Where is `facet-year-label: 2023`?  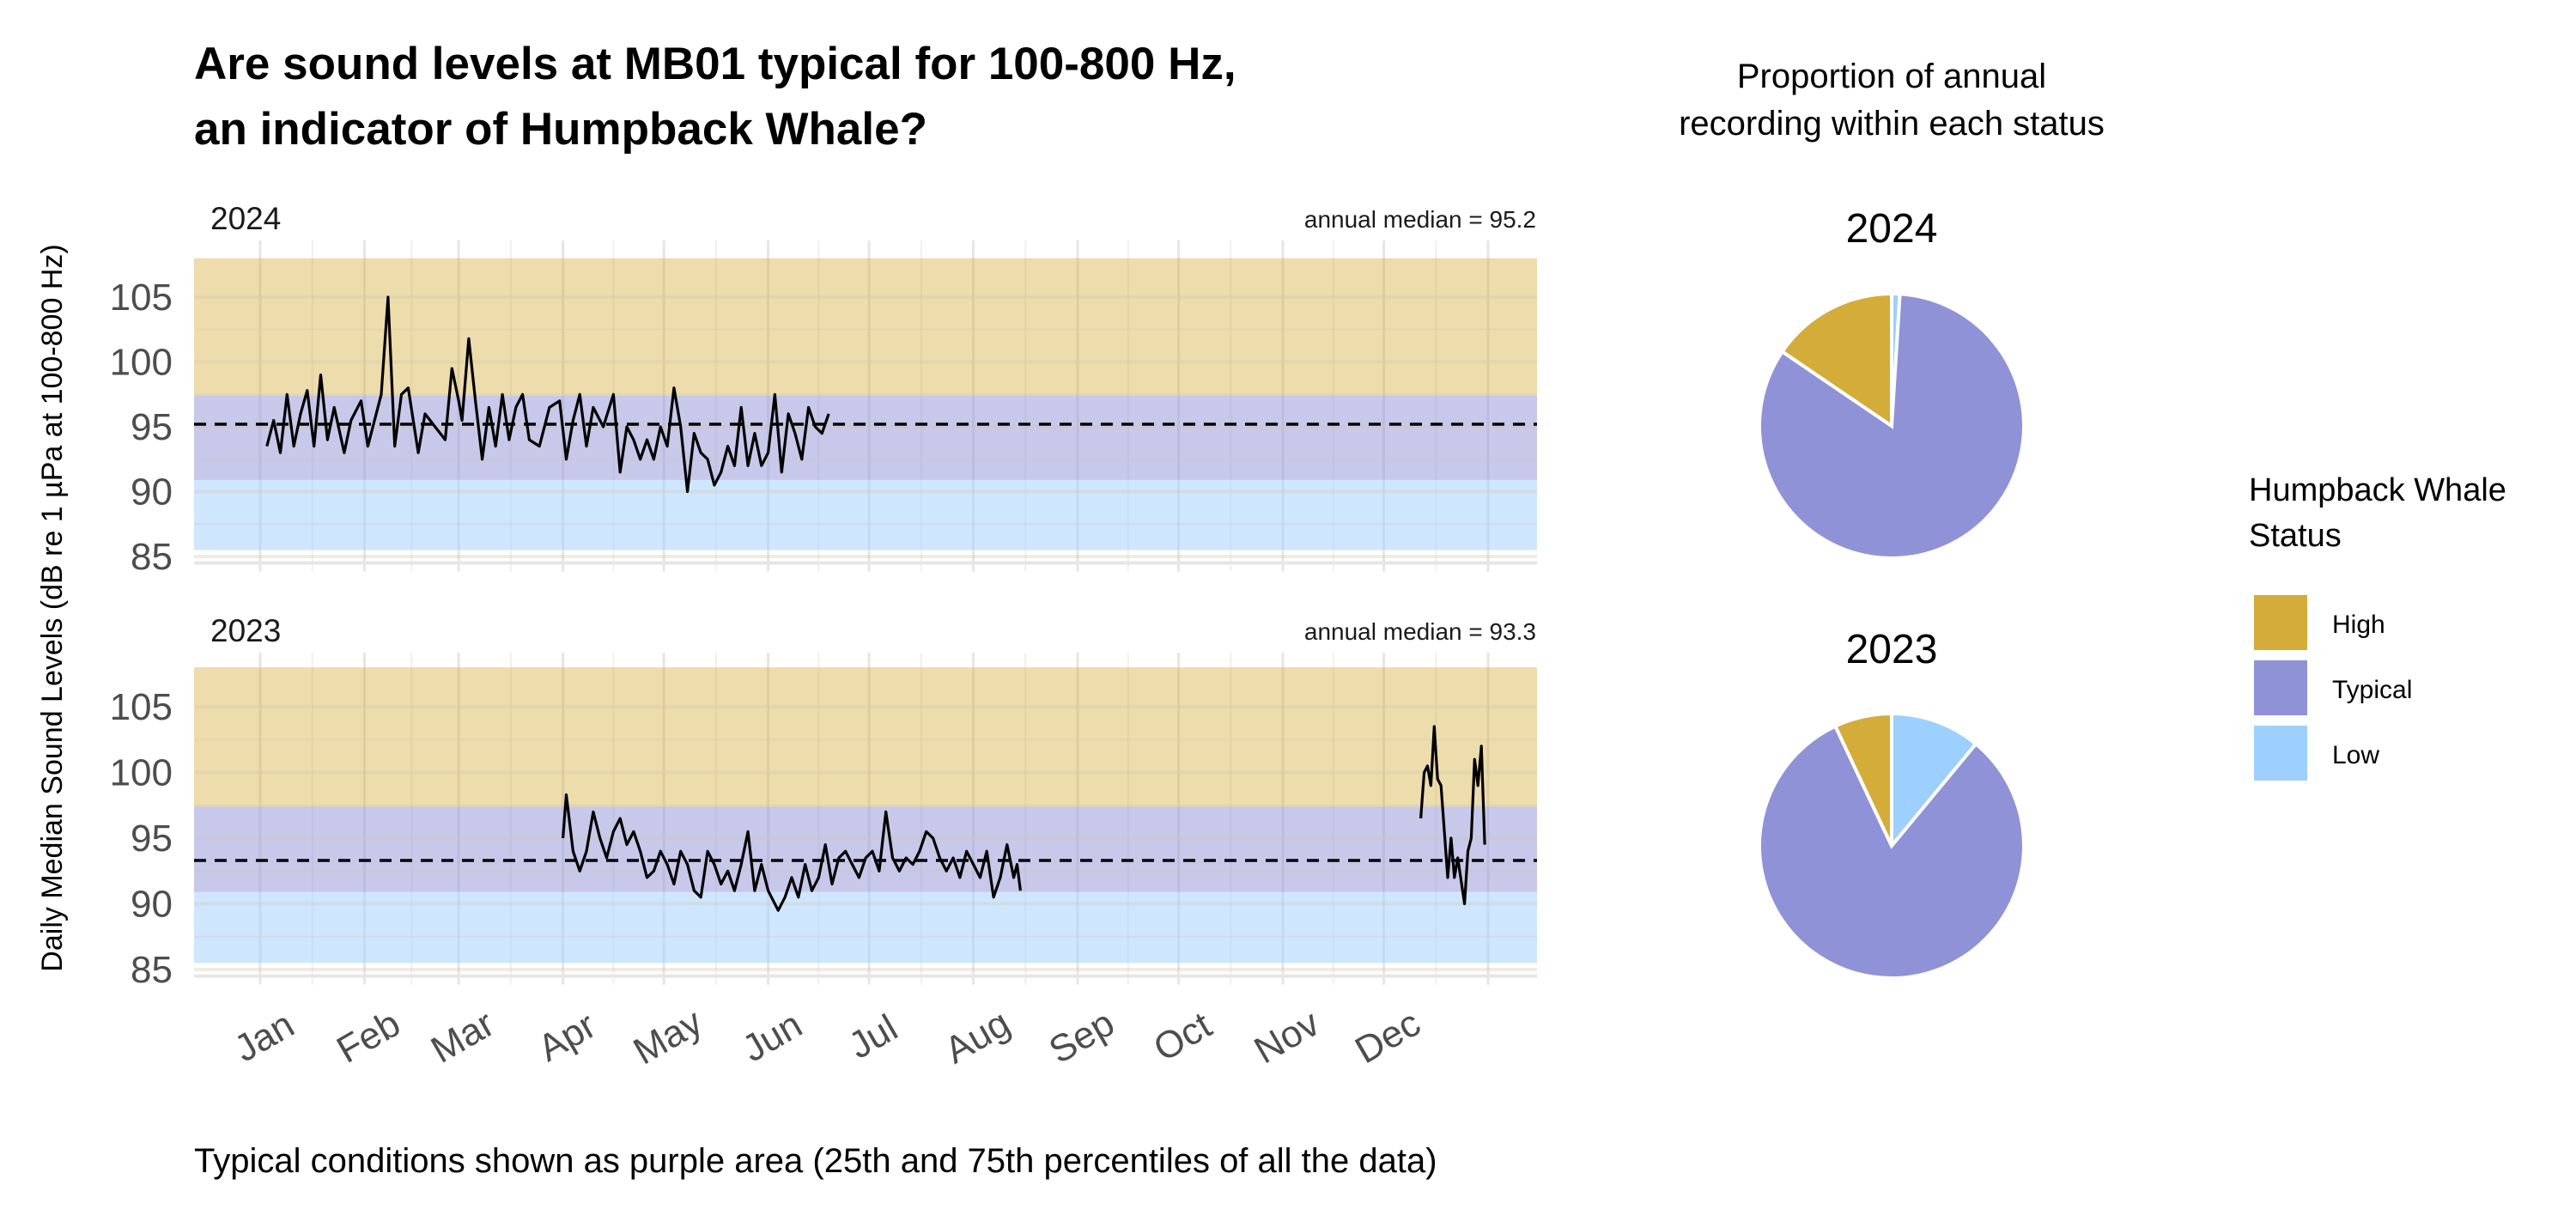
facet-year-label: 2023 is located at coordinates (246, 631).